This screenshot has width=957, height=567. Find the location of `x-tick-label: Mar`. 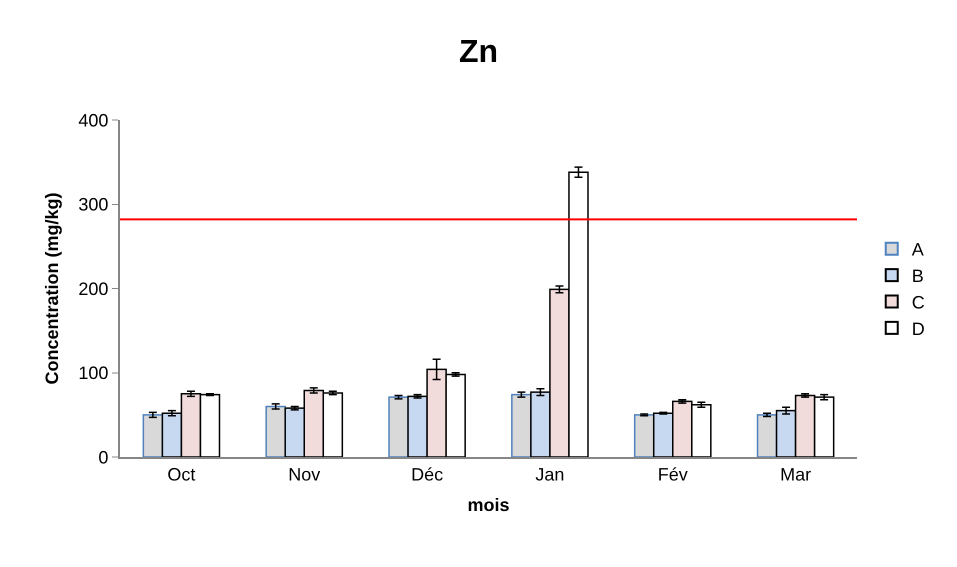

x-tick-label: Mar is located at coordinates (796, 474).